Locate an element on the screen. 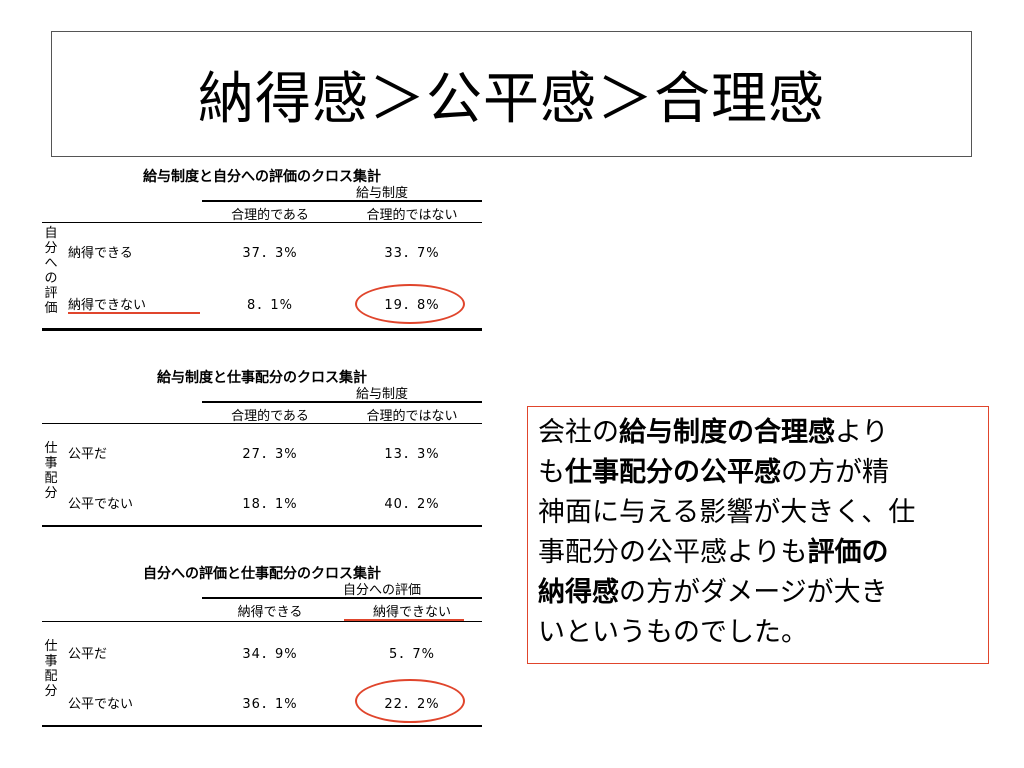 The height and width of the screenshot is (768, 1024). column-group-label: 自分への評価 is located at coordinates (381, 590).